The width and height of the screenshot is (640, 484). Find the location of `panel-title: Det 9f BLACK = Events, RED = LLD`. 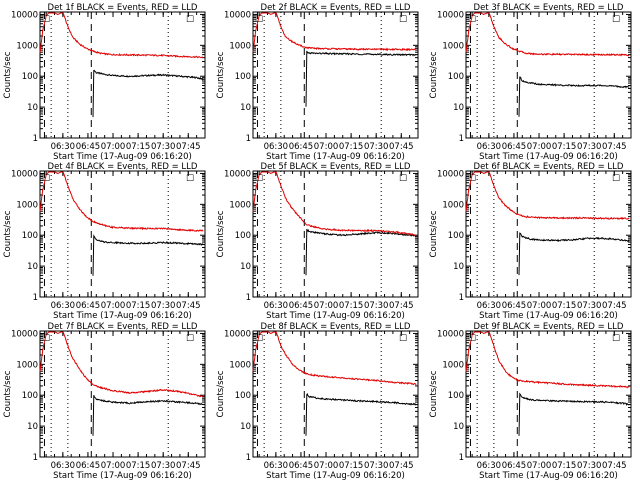

panel-title: Det 9f BLACK = Events, RED = LLD is located at coordinates (549, 327).